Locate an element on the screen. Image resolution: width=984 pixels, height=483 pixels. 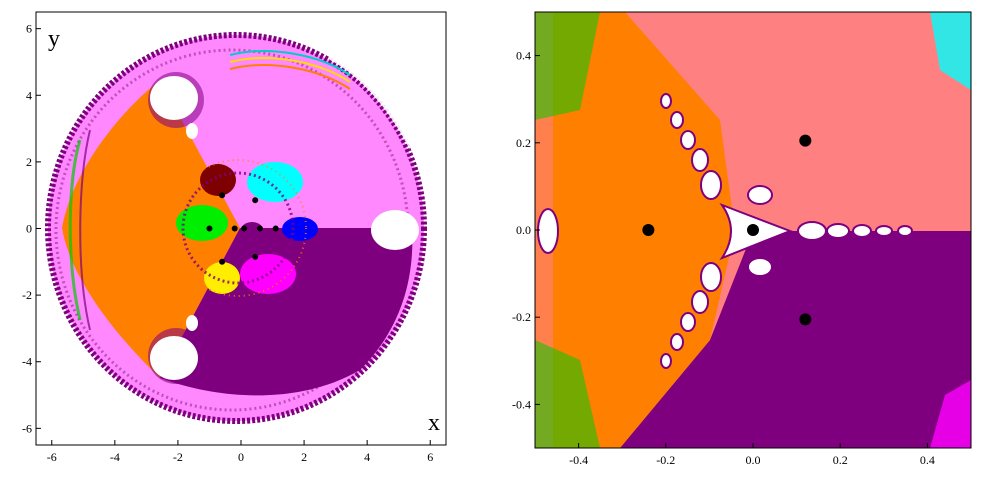
right-x-ticks: -0.4 -0.2 0.0 0.2 0.4 is located at coordinates (752, 455).